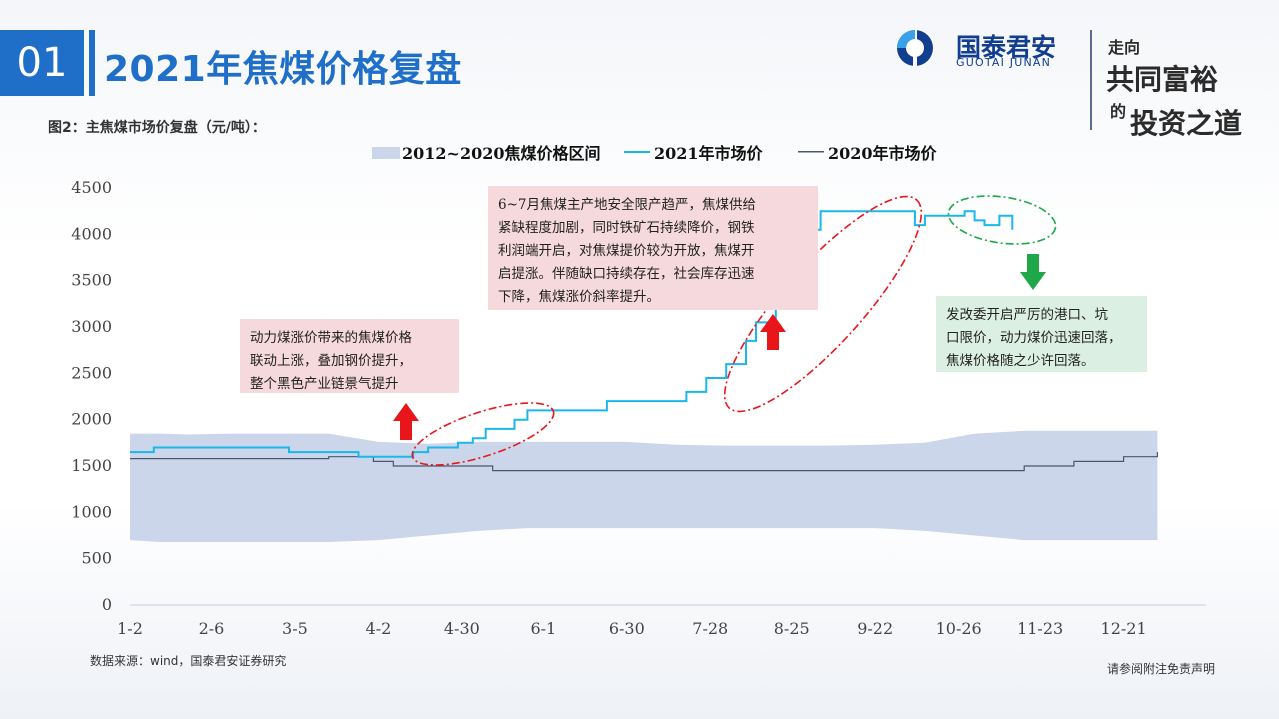 The image size is (1279, 719). I want to click on annotation-line: 紧缺程度加剧，同时铁矿石持续降价，钢铁, so click(626, 228).